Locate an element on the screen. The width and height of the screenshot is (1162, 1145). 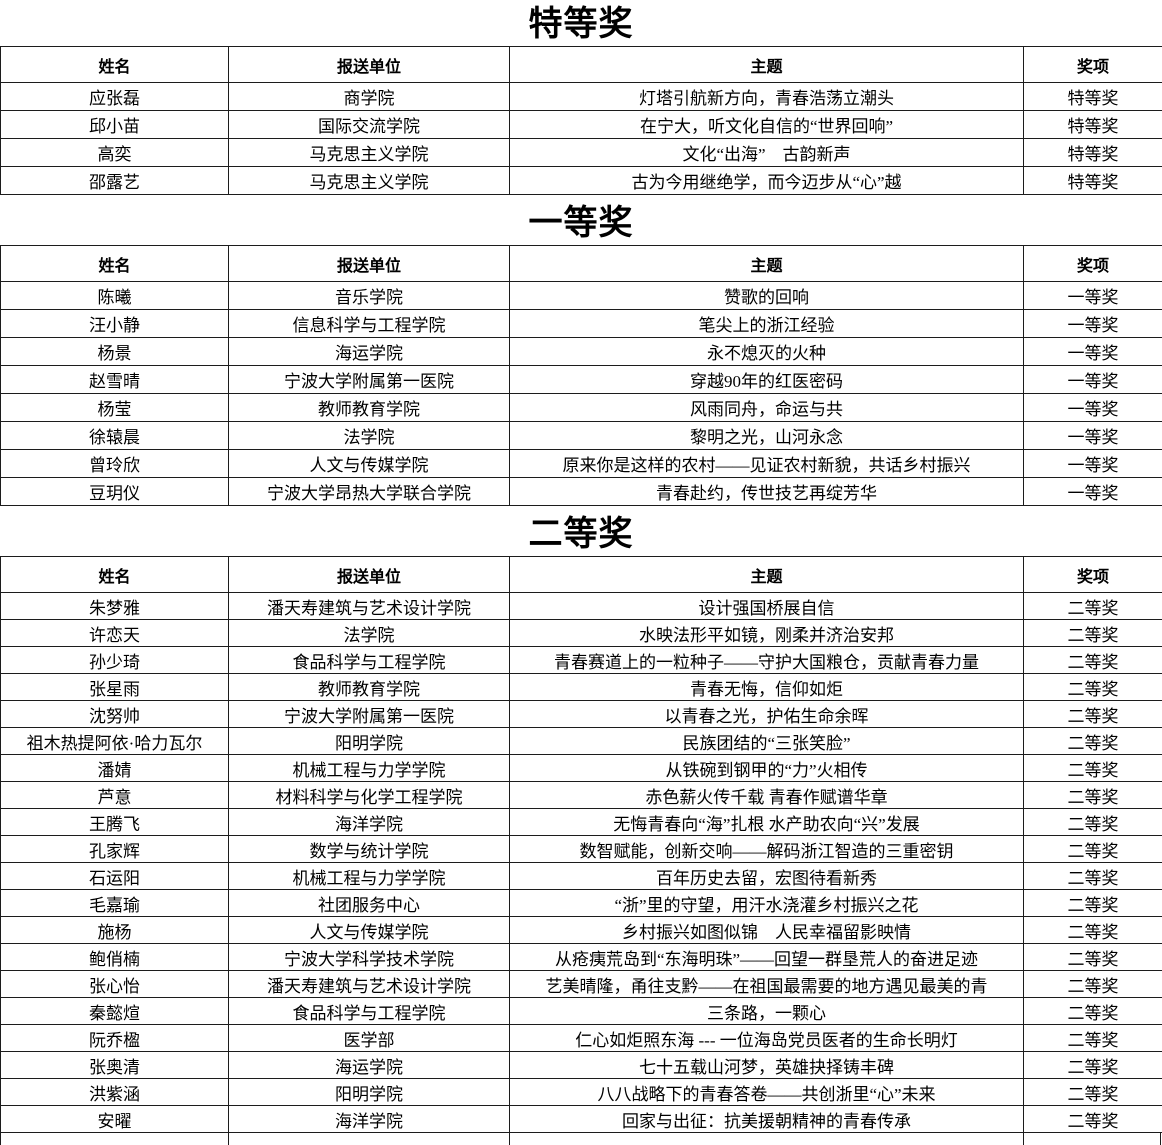
cell-unit: 国际交流学院 is located at coordinates (369, 125).